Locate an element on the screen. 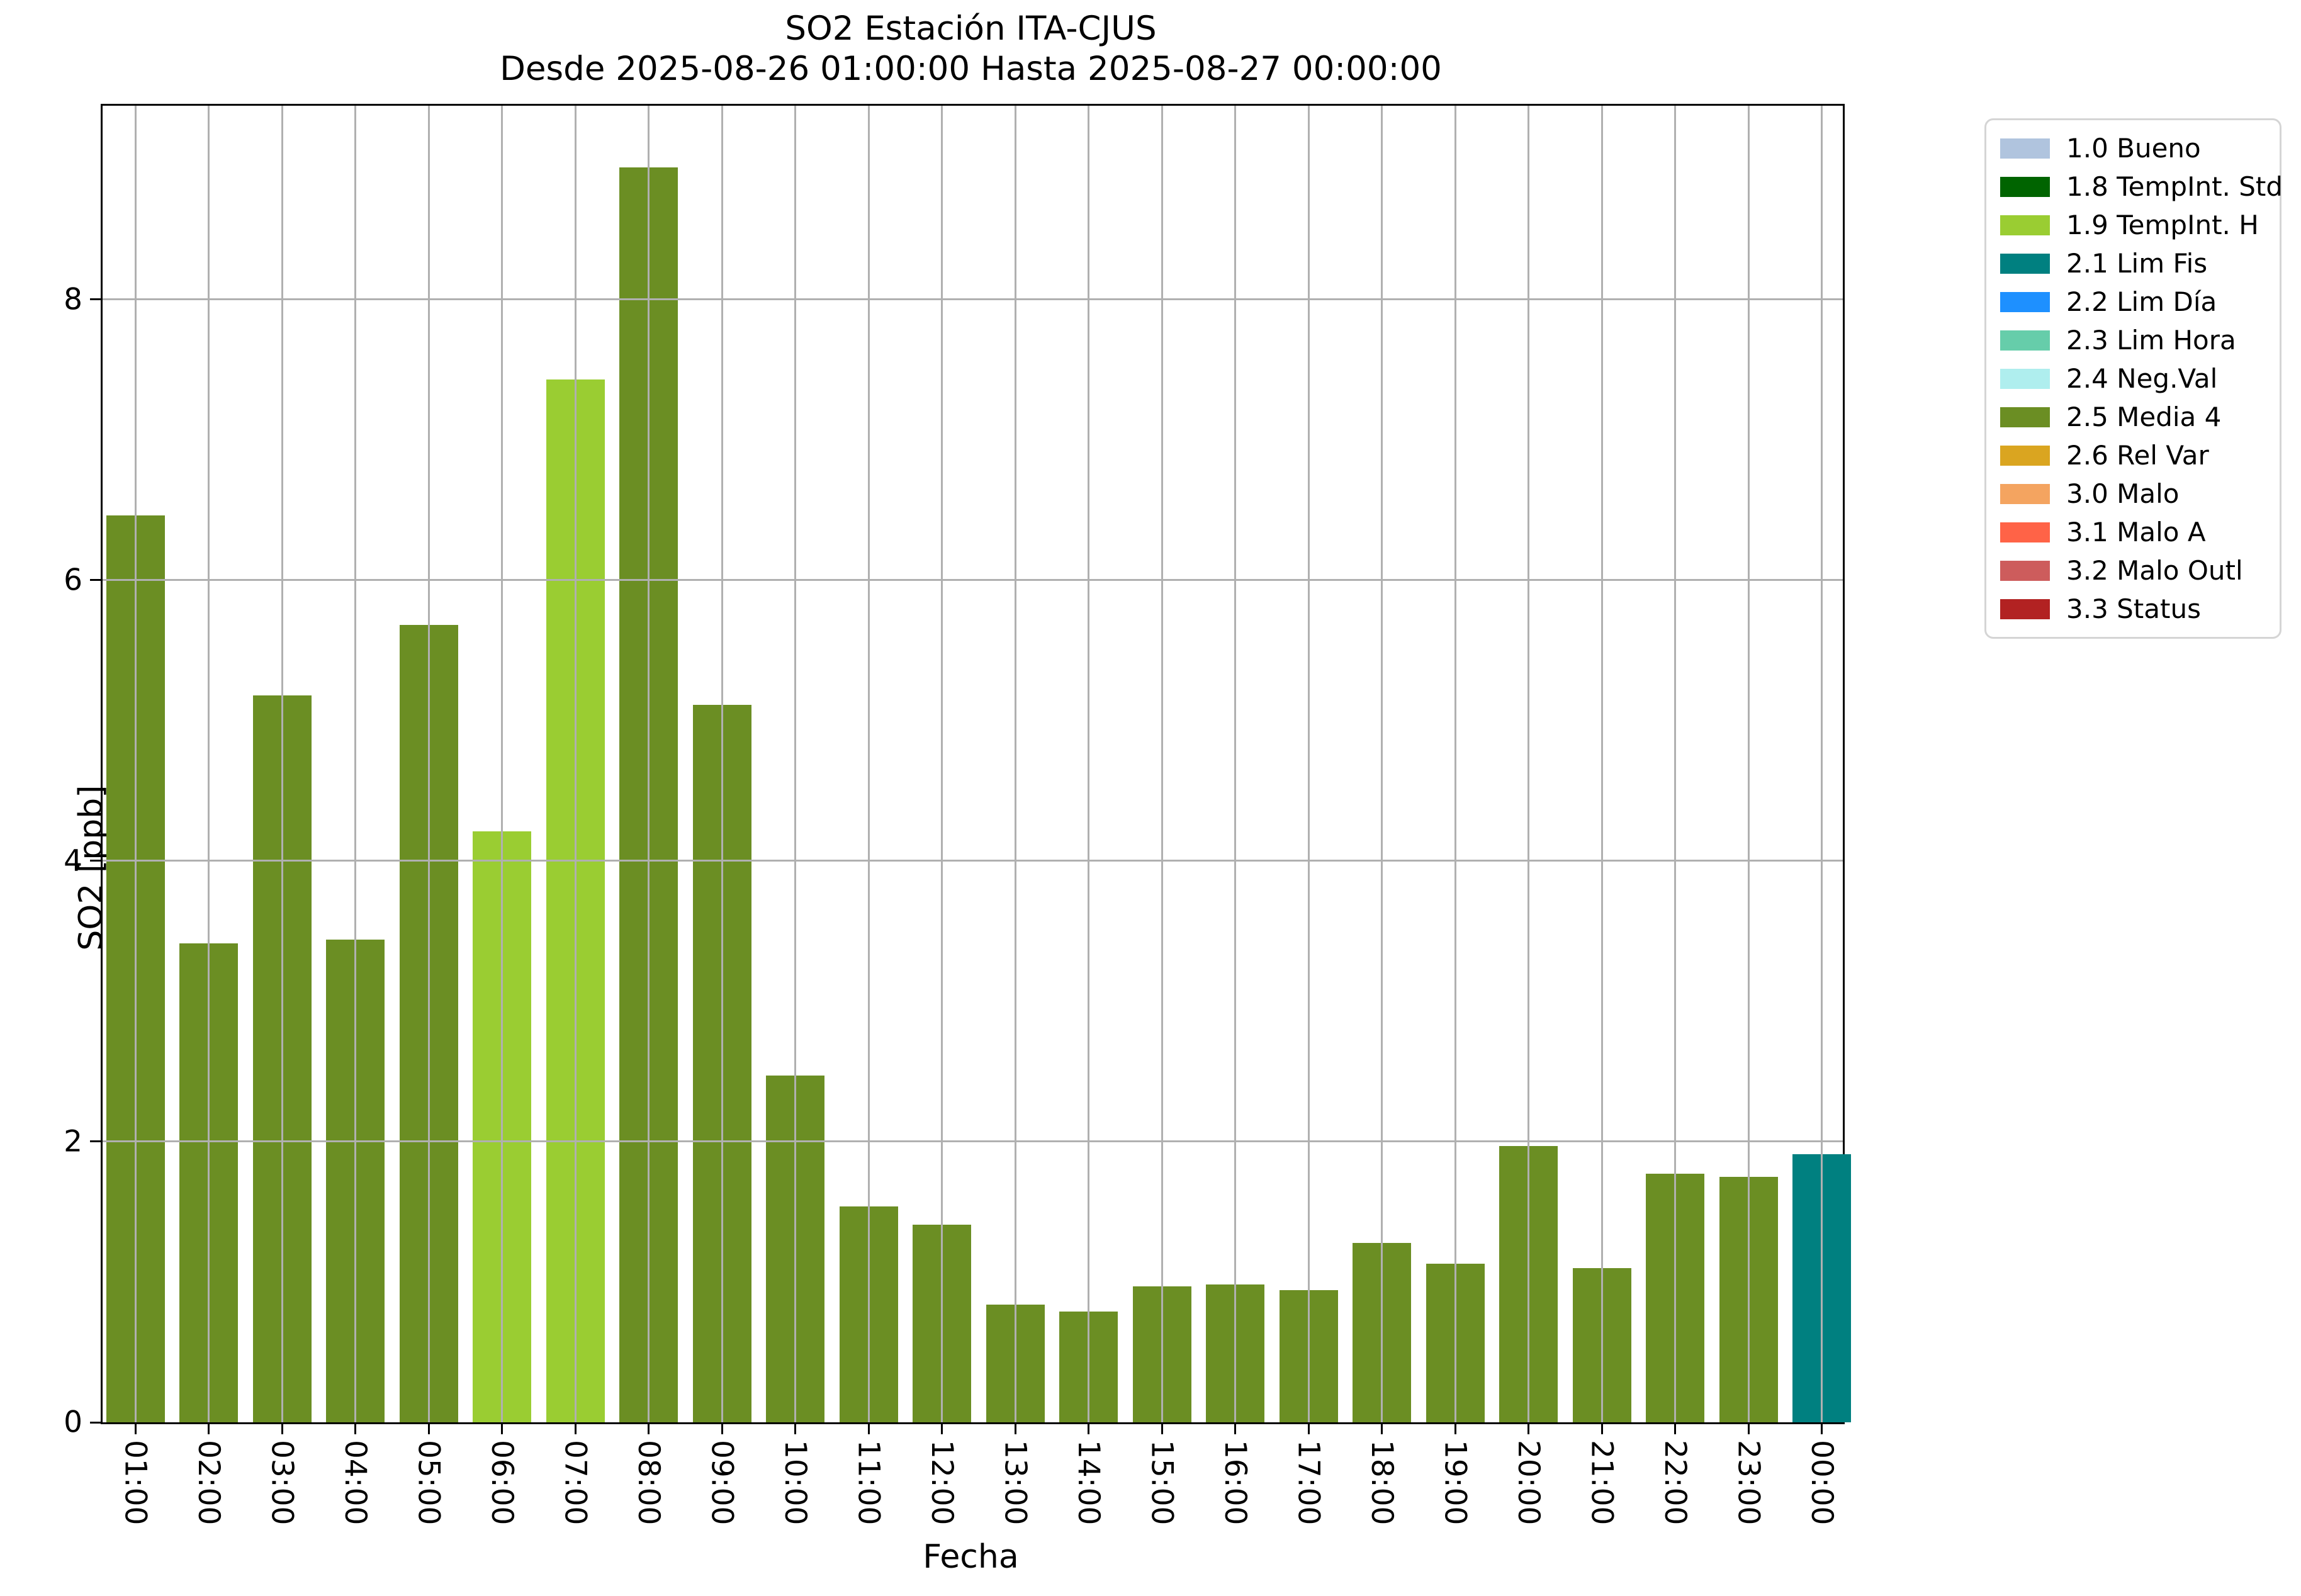  legend-swatch-1.0 is located at coordinates (2025, 148).